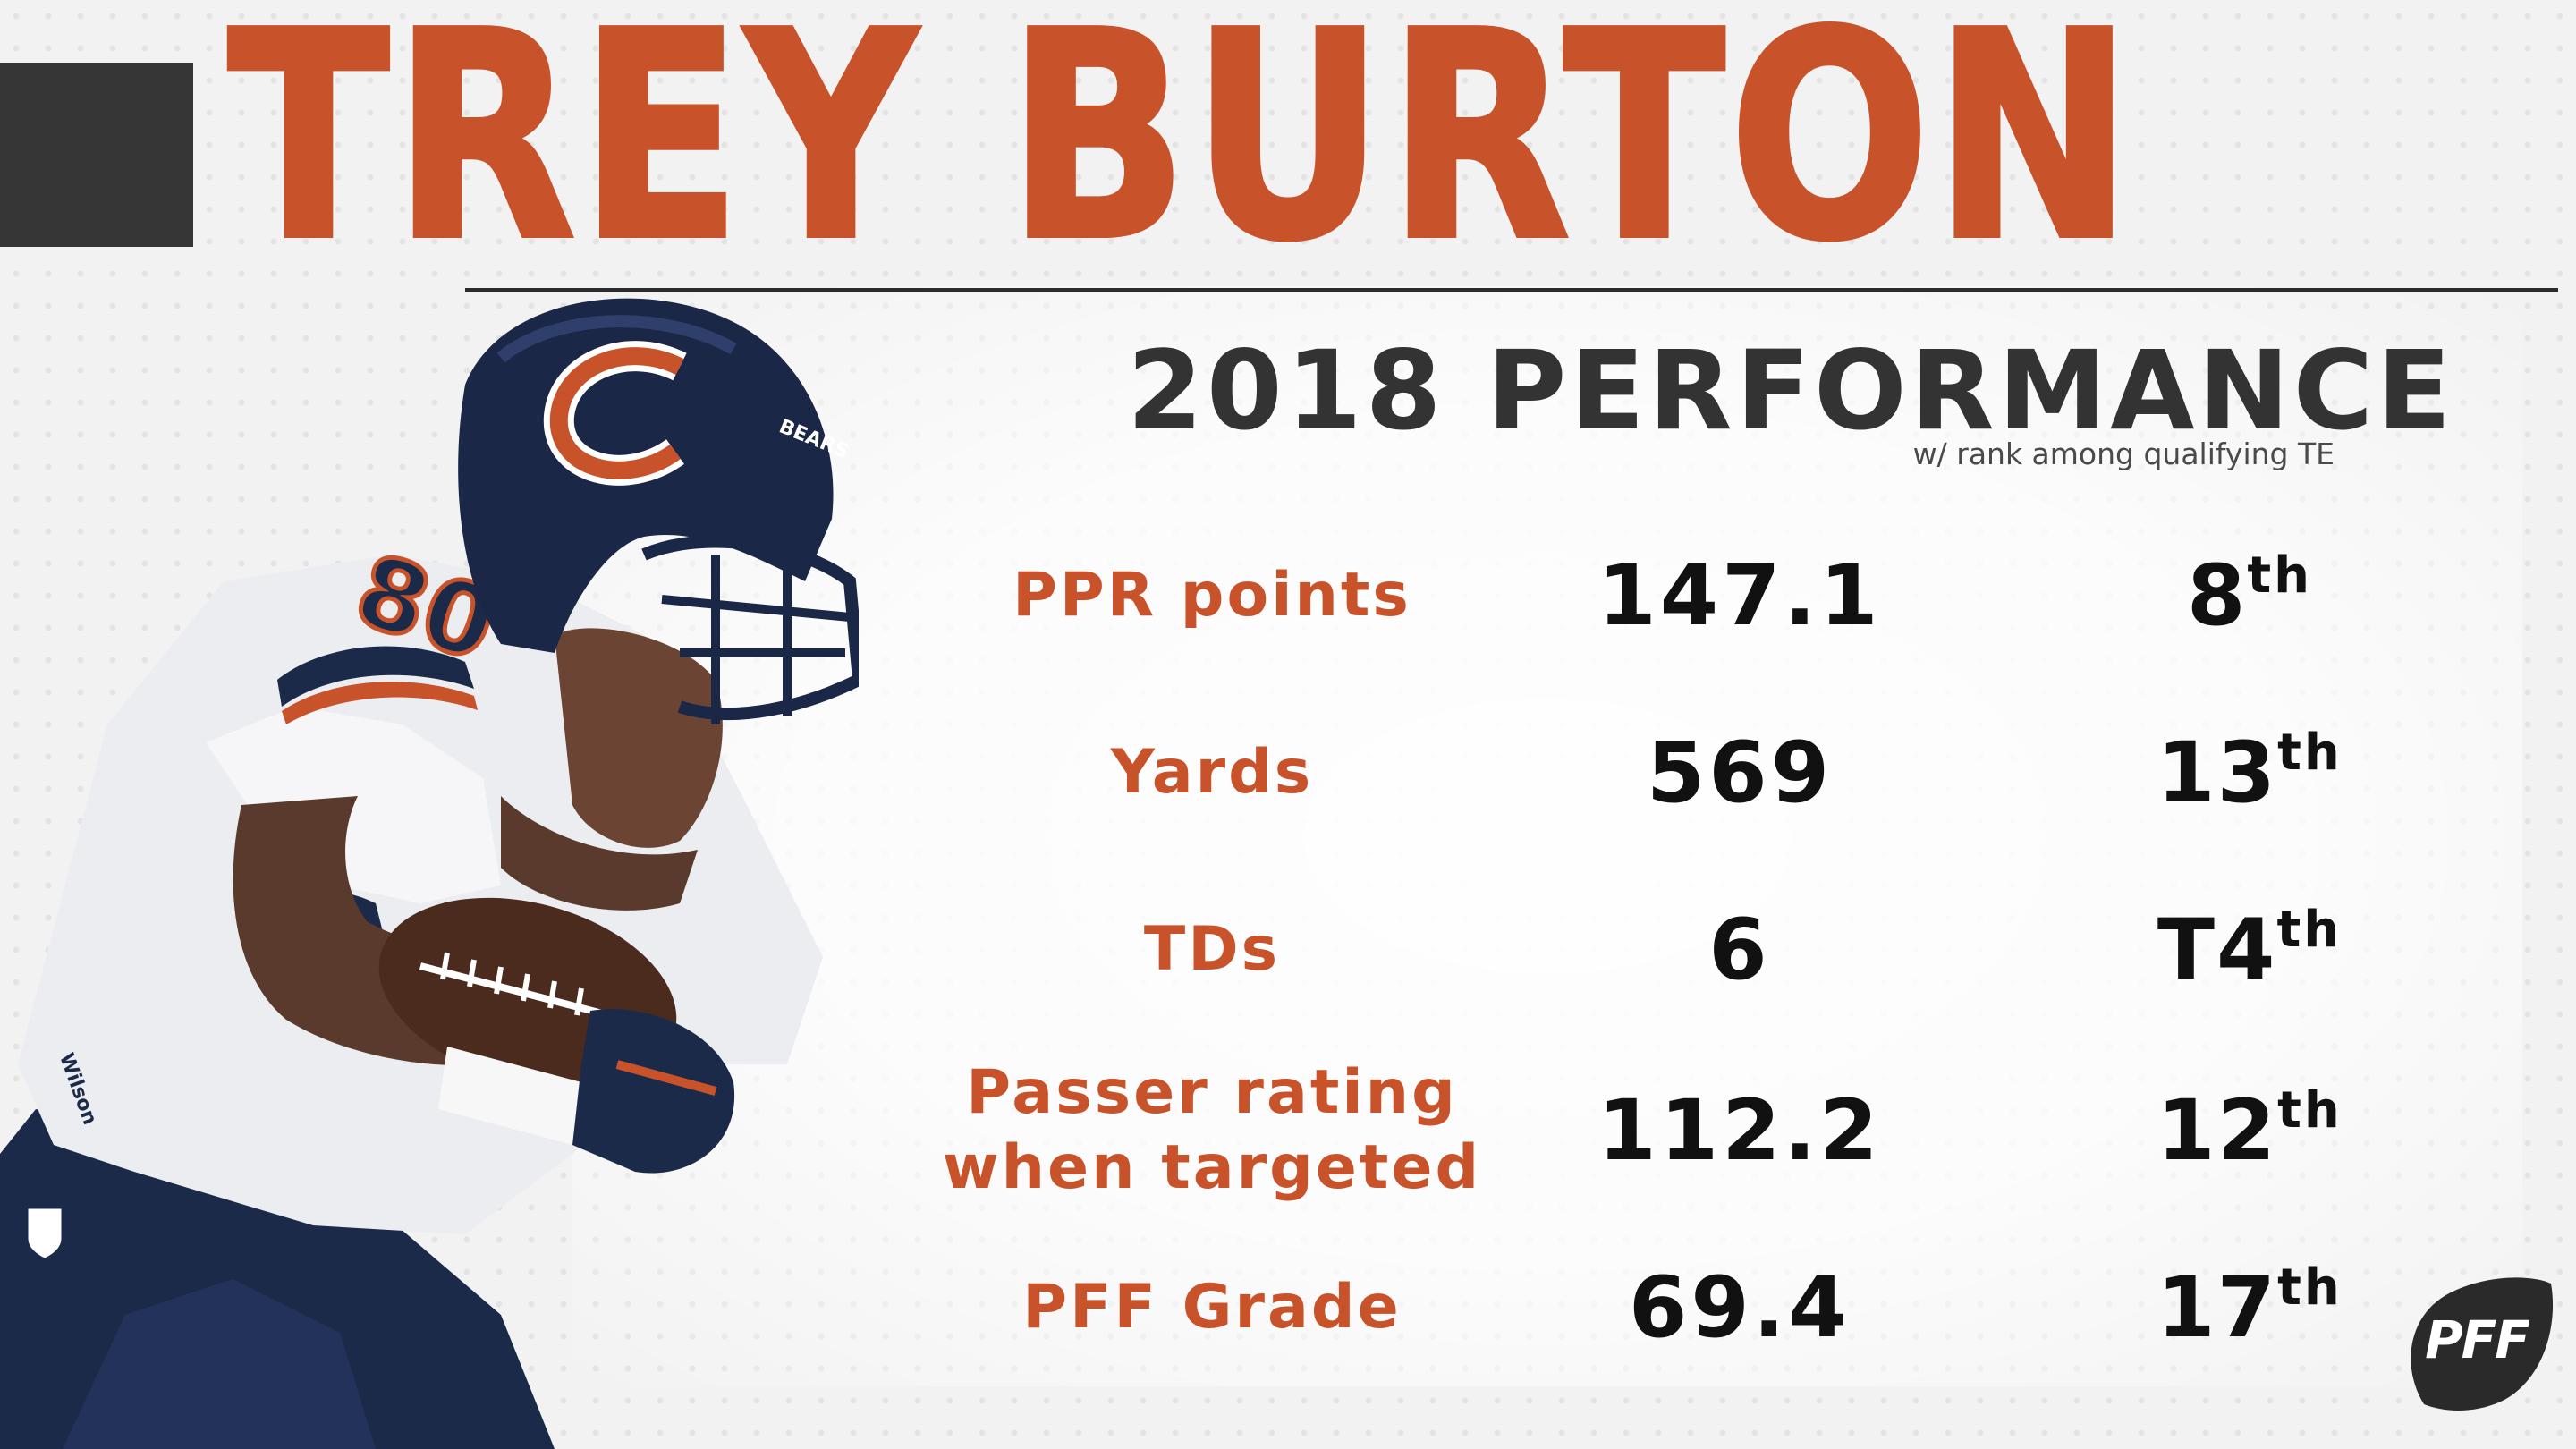 The width and height of the screenshot is (2576, 1449). What do you see at coordinates (96, 155) in the screenshot?
I see `header-accent-block` at bounding box center [96, 155].